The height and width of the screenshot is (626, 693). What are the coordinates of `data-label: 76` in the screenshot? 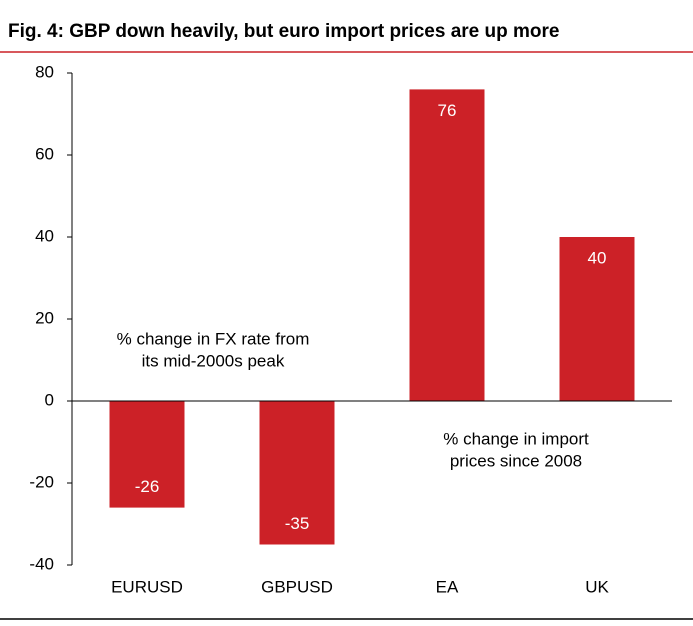 It's located at (447, 110).